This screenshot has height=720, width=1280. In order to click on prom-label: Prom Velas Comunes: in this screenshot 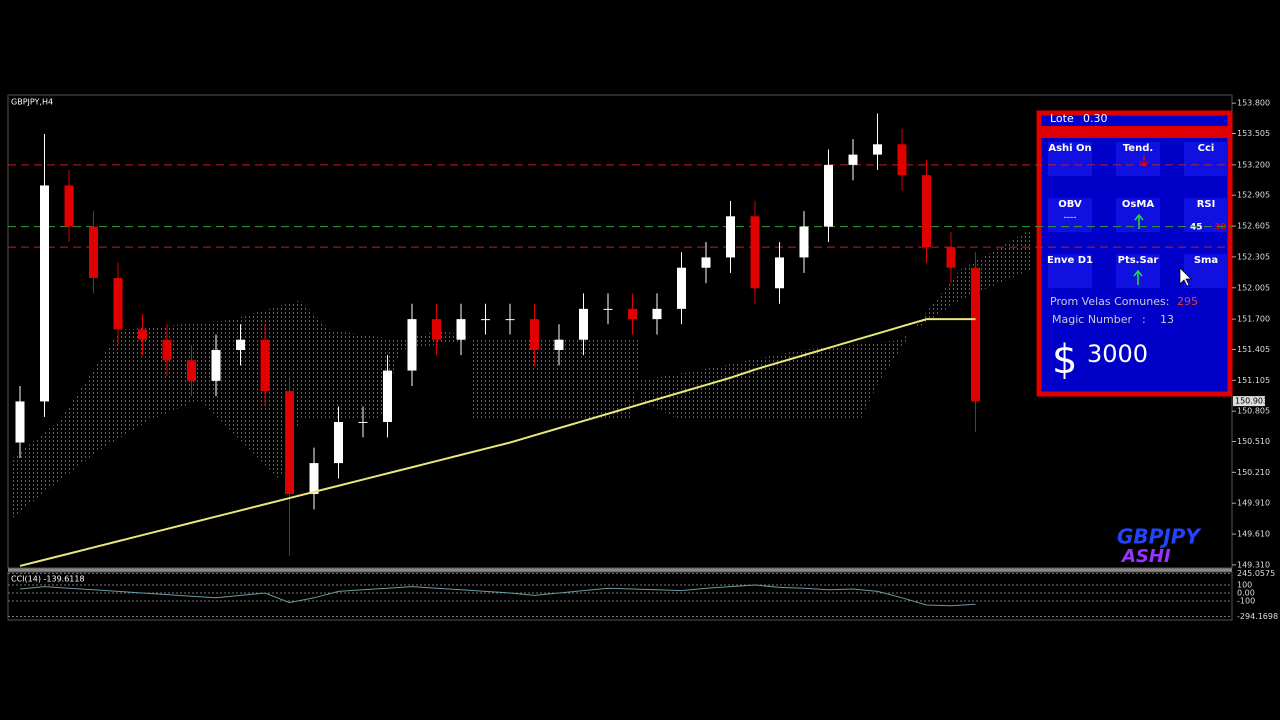, I will do `click(1109, 301)`.